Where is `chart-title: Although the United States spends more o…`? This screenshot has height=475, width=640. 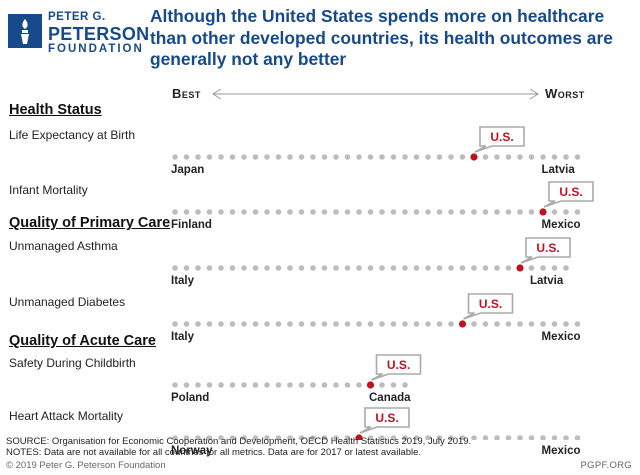
chart-title: Although the United States spends more o… is located at coordinates (393, 38).